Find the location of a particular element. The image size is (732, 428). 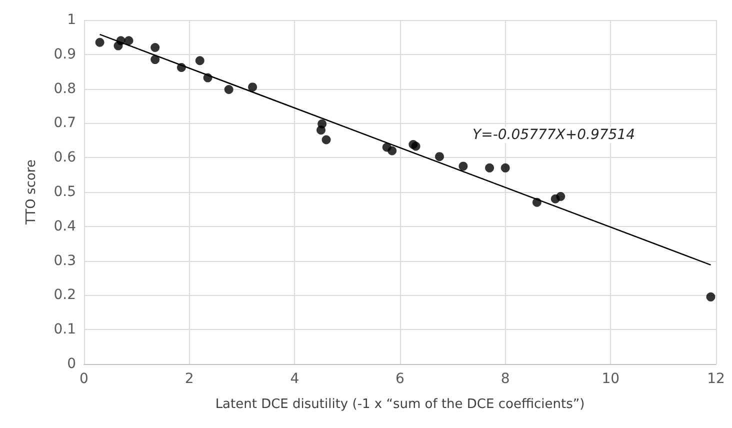

x-tick-label: 6 is located at coordinates (400, 379).